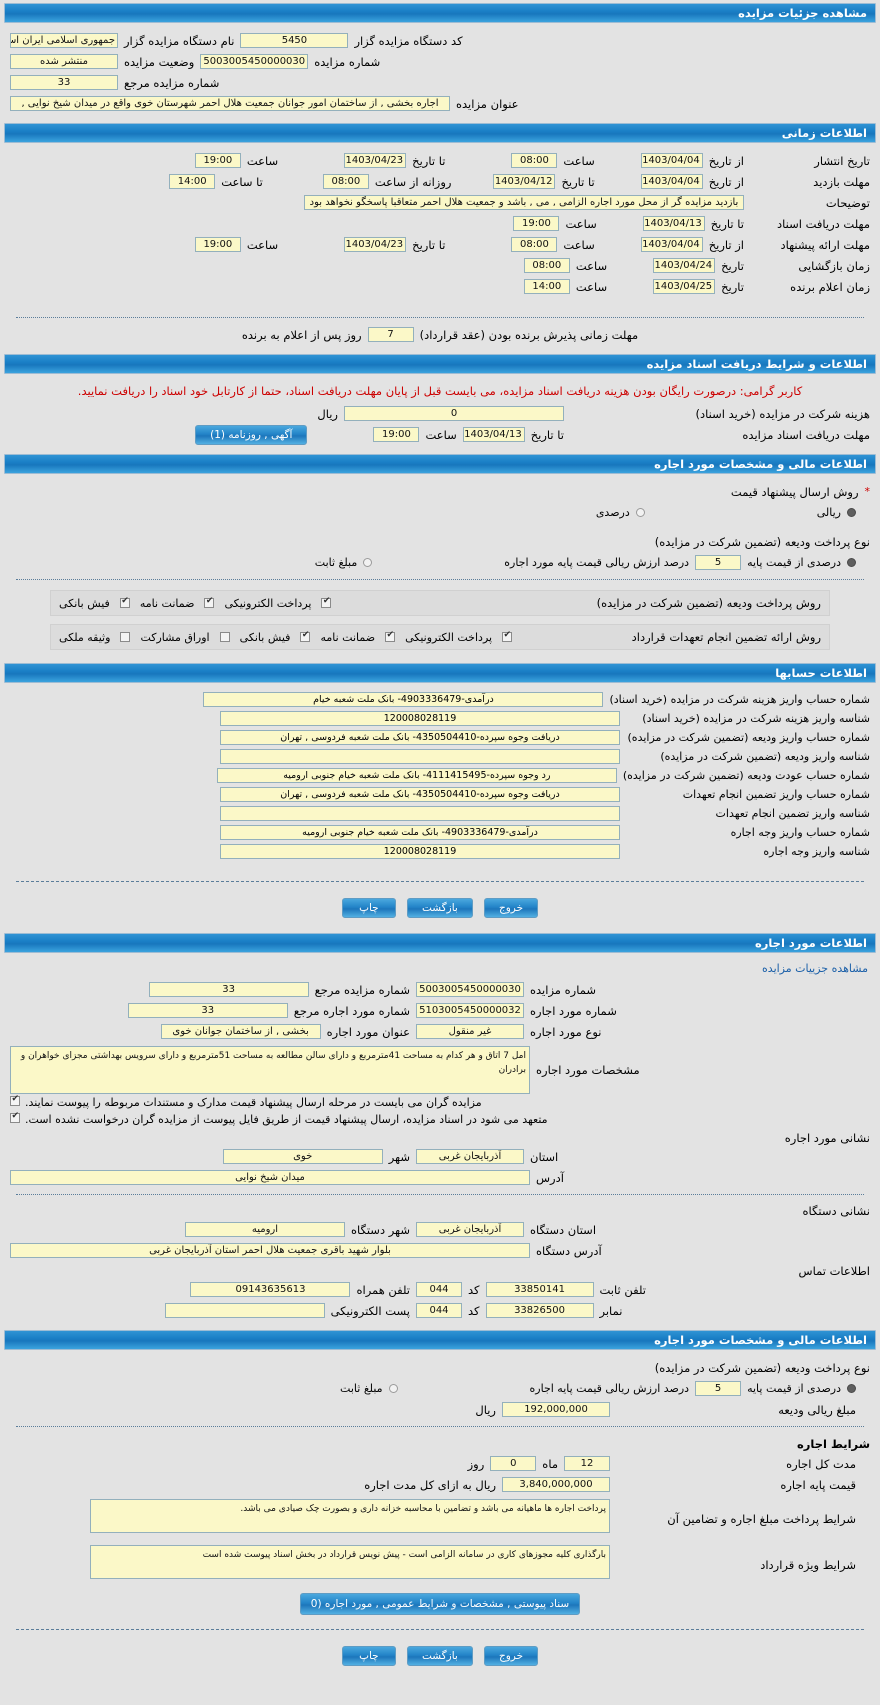  I want to click on participation-cost-value: 0, so click(454, 413).